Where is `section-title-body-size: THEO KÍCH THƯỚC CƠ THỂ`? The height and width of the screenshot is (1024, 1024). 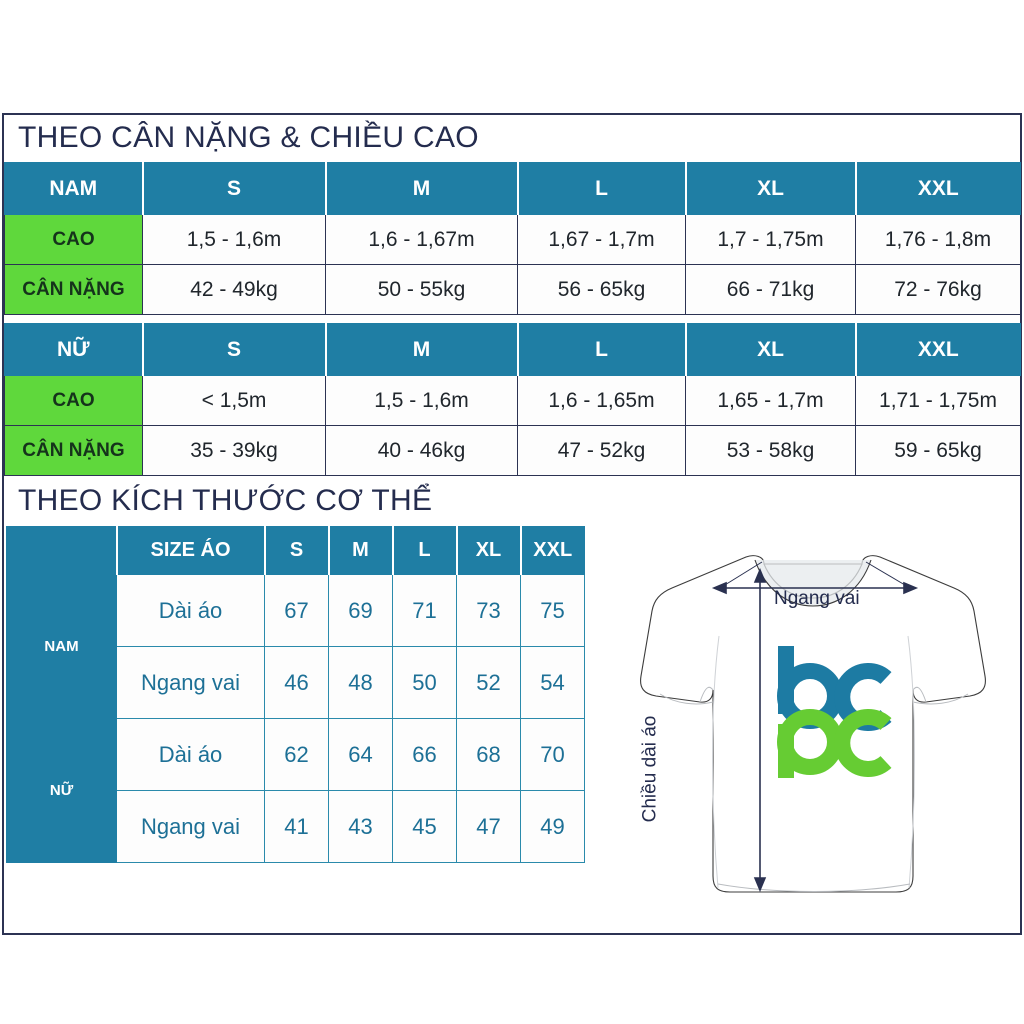
section-title-body-size: THEO KÍCH THƯỚC CƠ THỂ is located at coordinates (225, 500).